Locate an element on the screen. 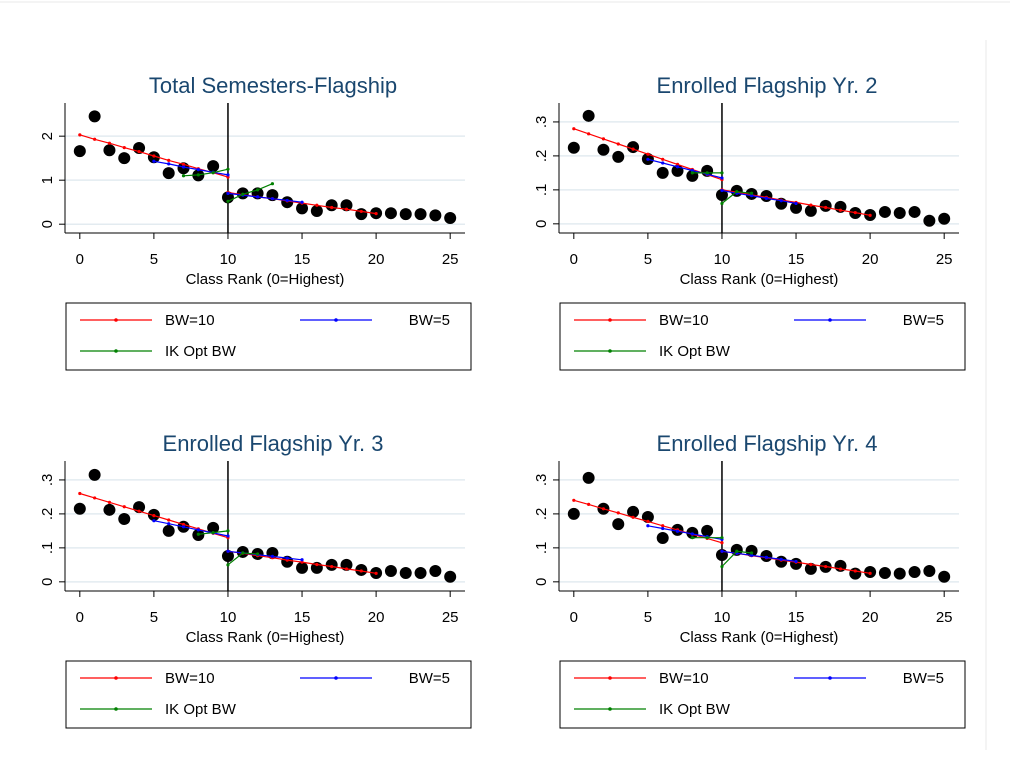 The width and height of the screenshot is (1010, 769). legend-label: BW=10 is located at coordinates (190, 678).